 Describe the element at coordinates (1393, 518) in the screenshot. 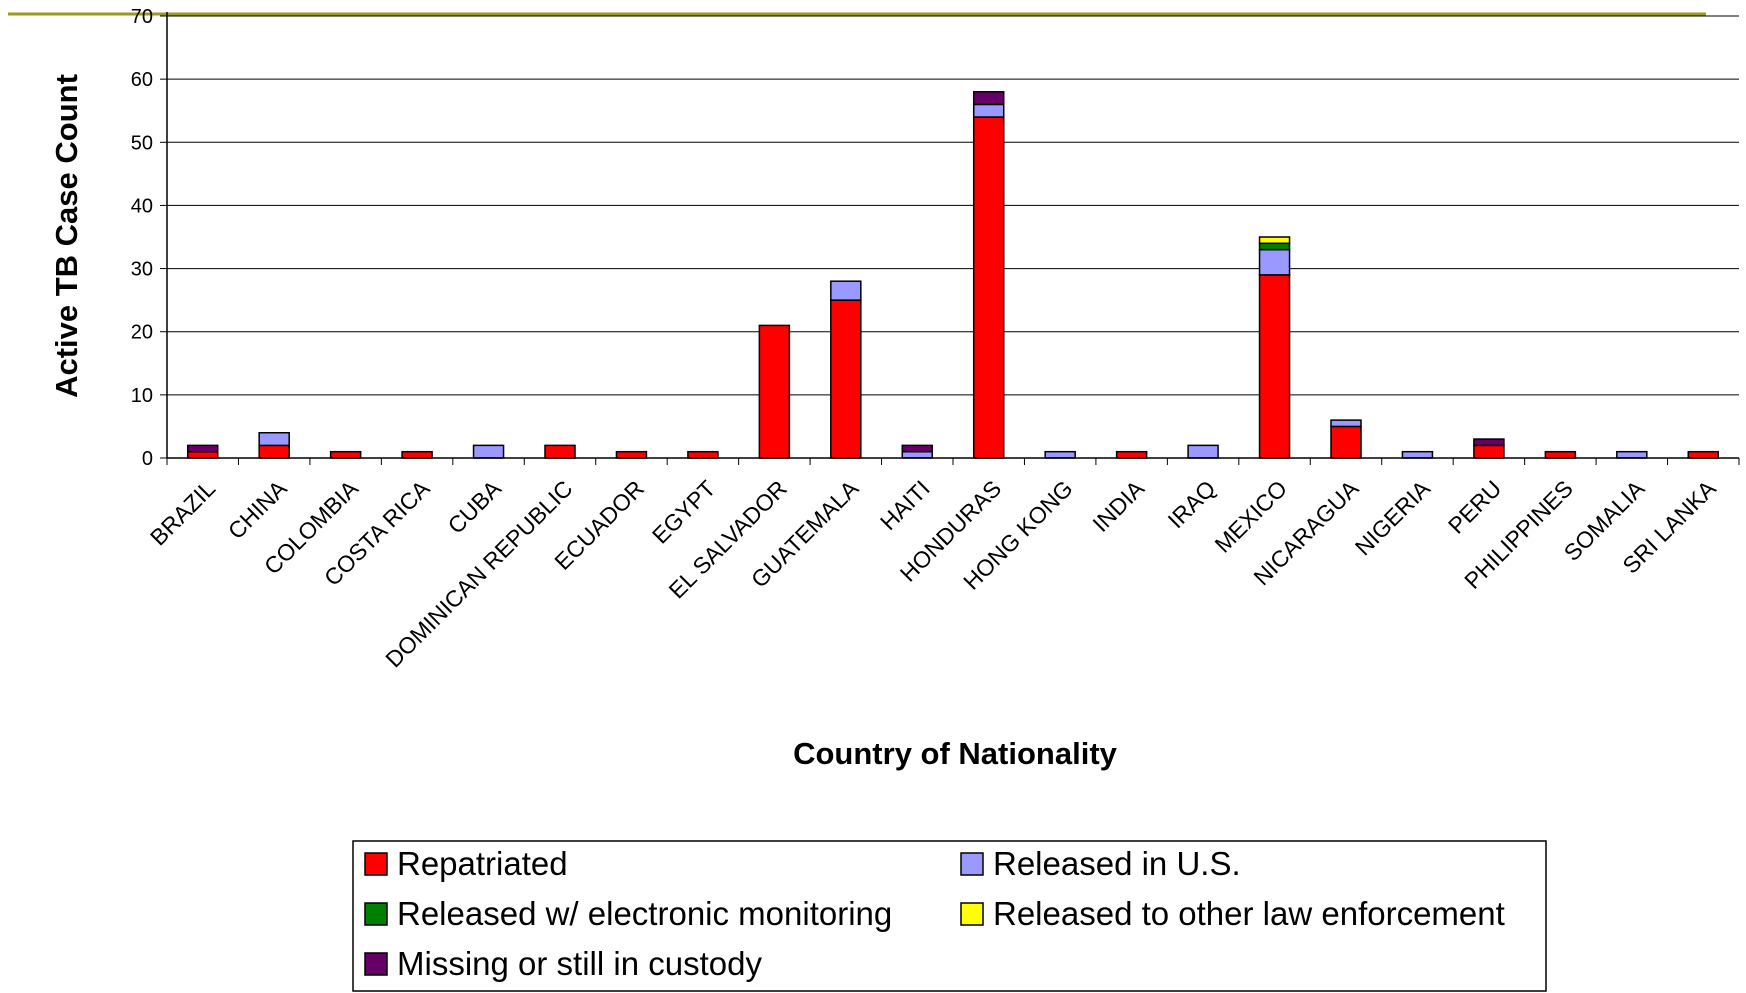

I see `x-category-label: NIGERIA` at that location.